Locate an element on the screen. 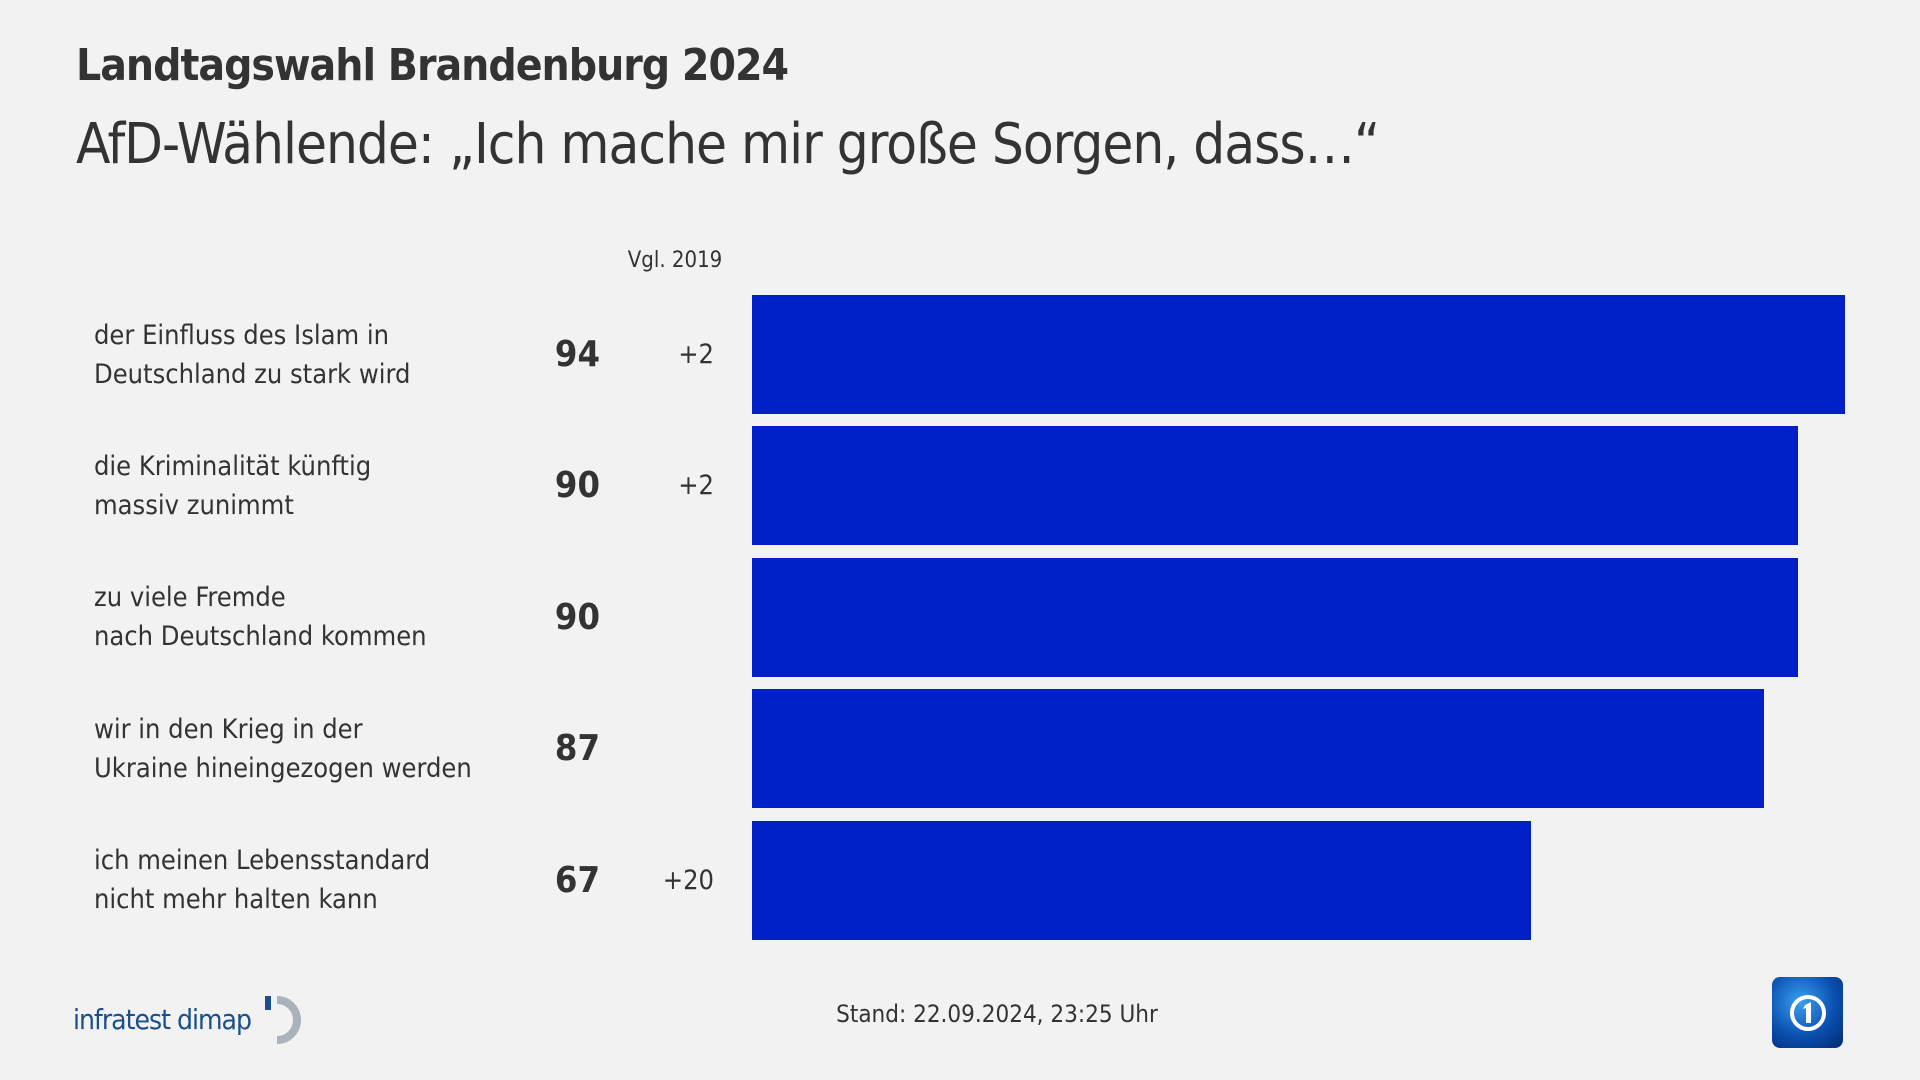  infratest-dimap-logo: infratest dimap is located at coordinates (191, 1019).